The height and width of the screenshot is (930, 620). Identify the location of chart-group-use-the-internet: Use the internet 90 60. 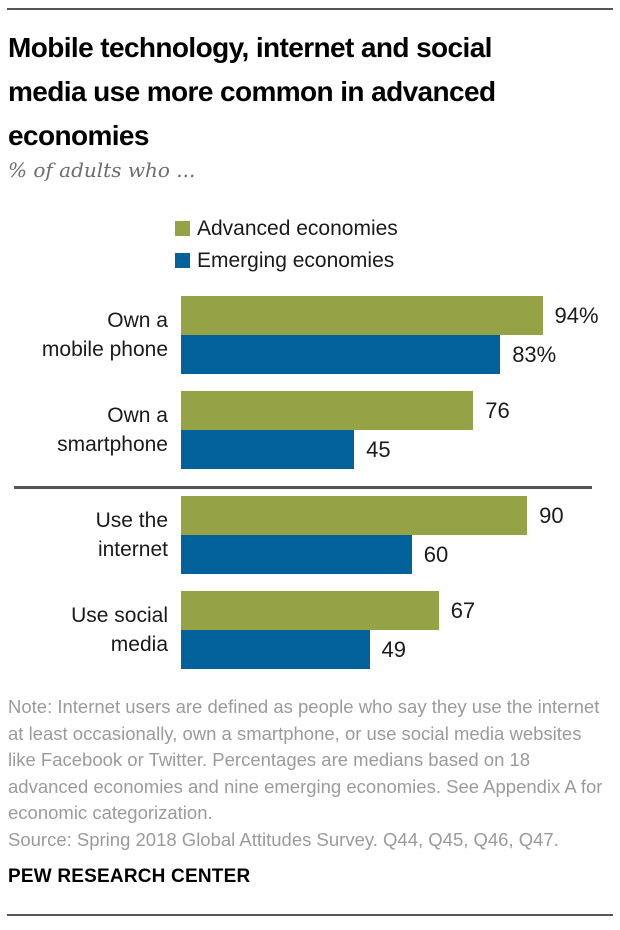
(310, 535).